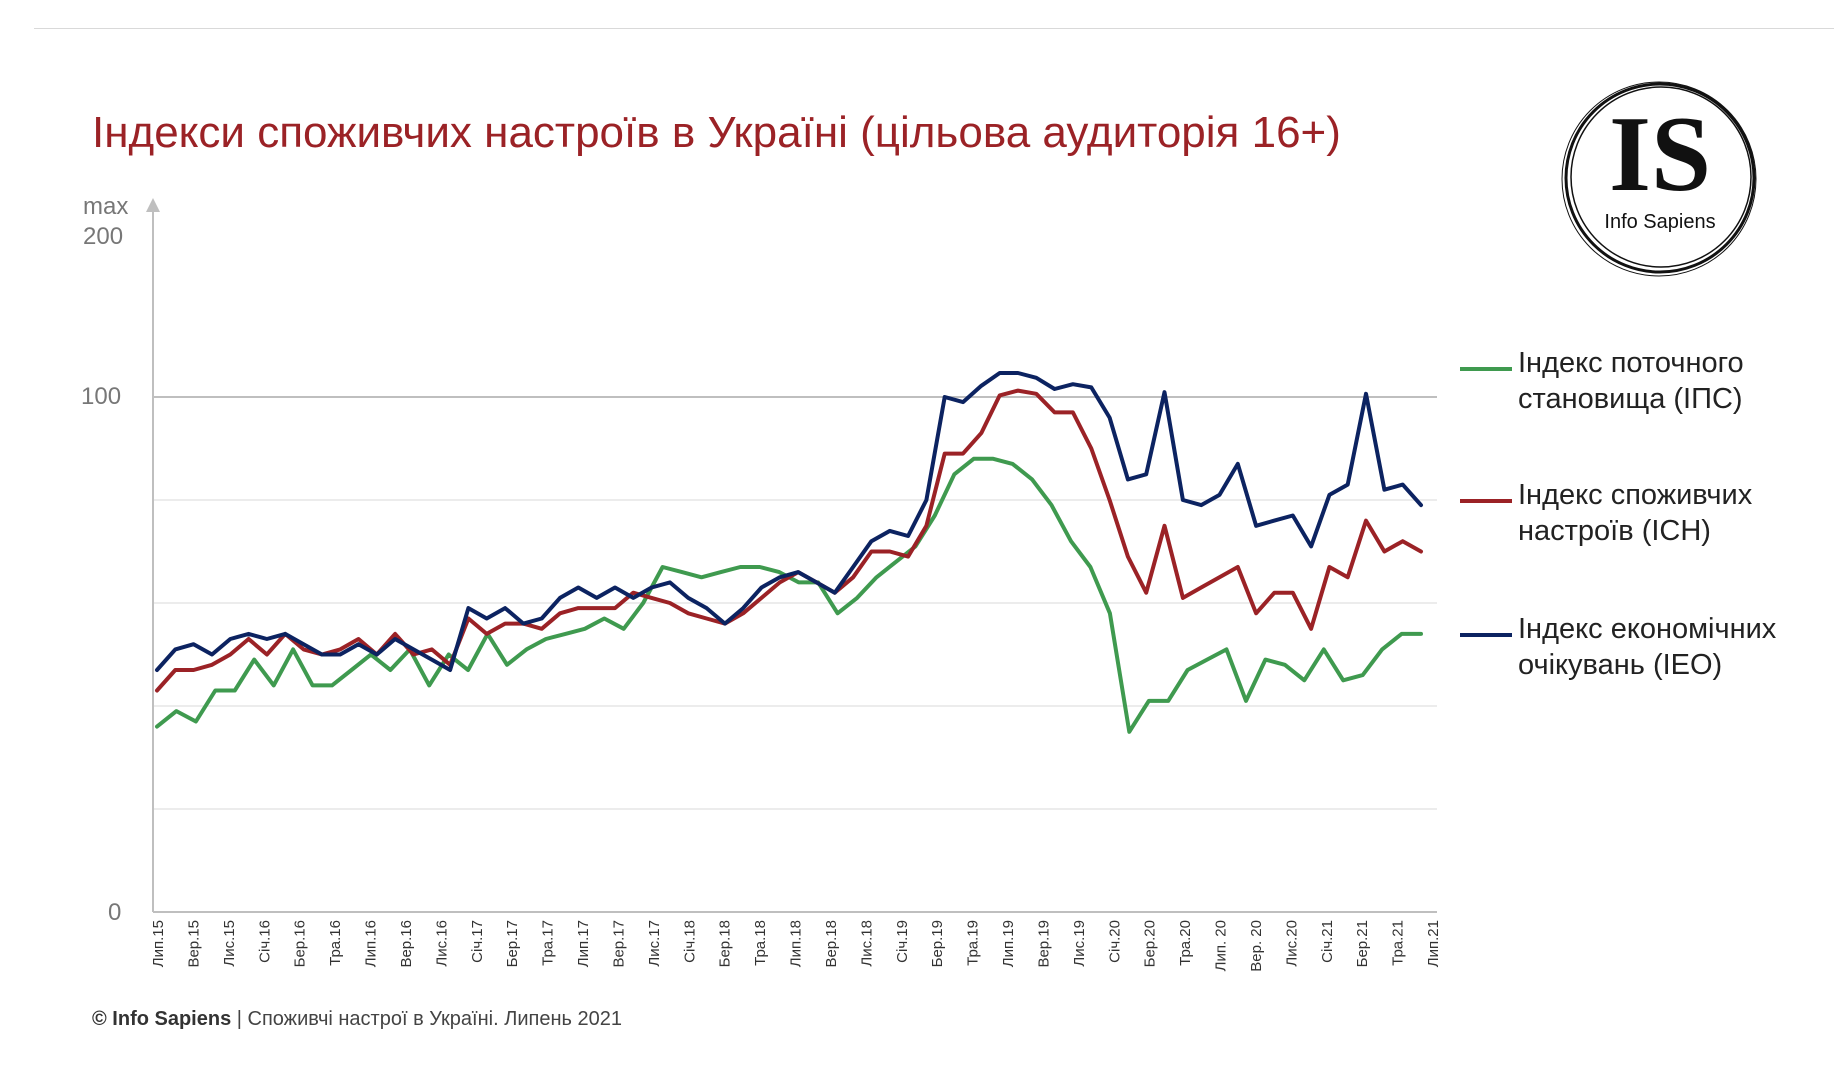 Image resolution: width=1847 pixels, height=1067 pixels. Describe the element at coordinates (300, 943) in the screenshot. I see `x-tick-label: Бер.16` at that location.